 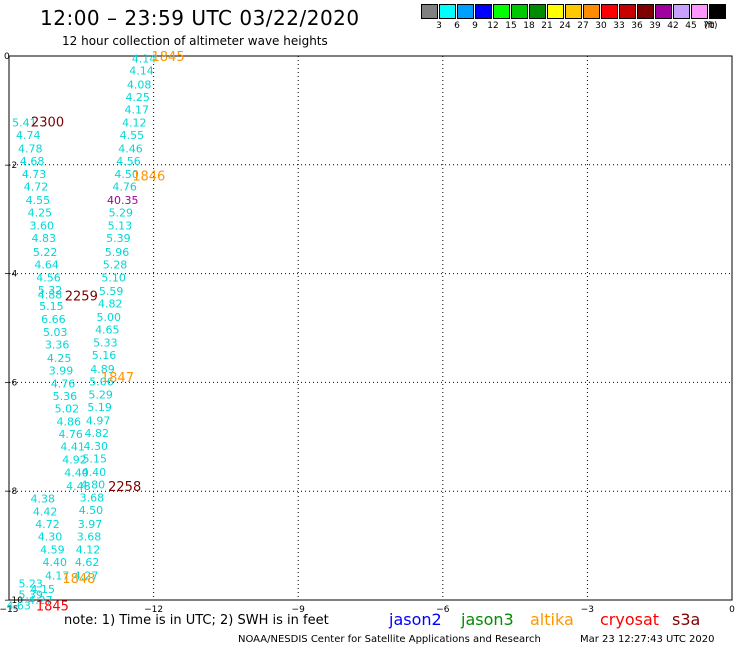 I want to click on x-tick-label: −9, so click(x=299, y=610).